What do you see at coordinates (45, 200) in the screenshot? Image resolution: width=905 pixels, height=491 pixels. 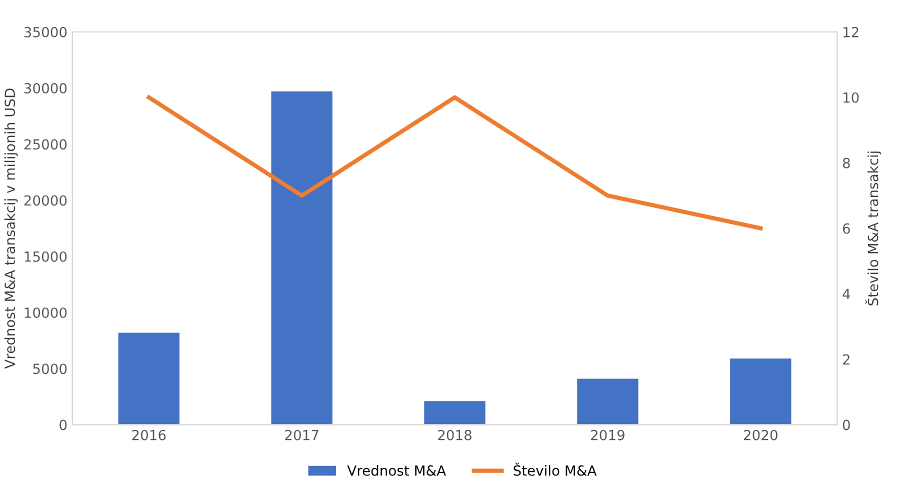 I see `y-tick-label: 20000` at bounding box center [45, 200].